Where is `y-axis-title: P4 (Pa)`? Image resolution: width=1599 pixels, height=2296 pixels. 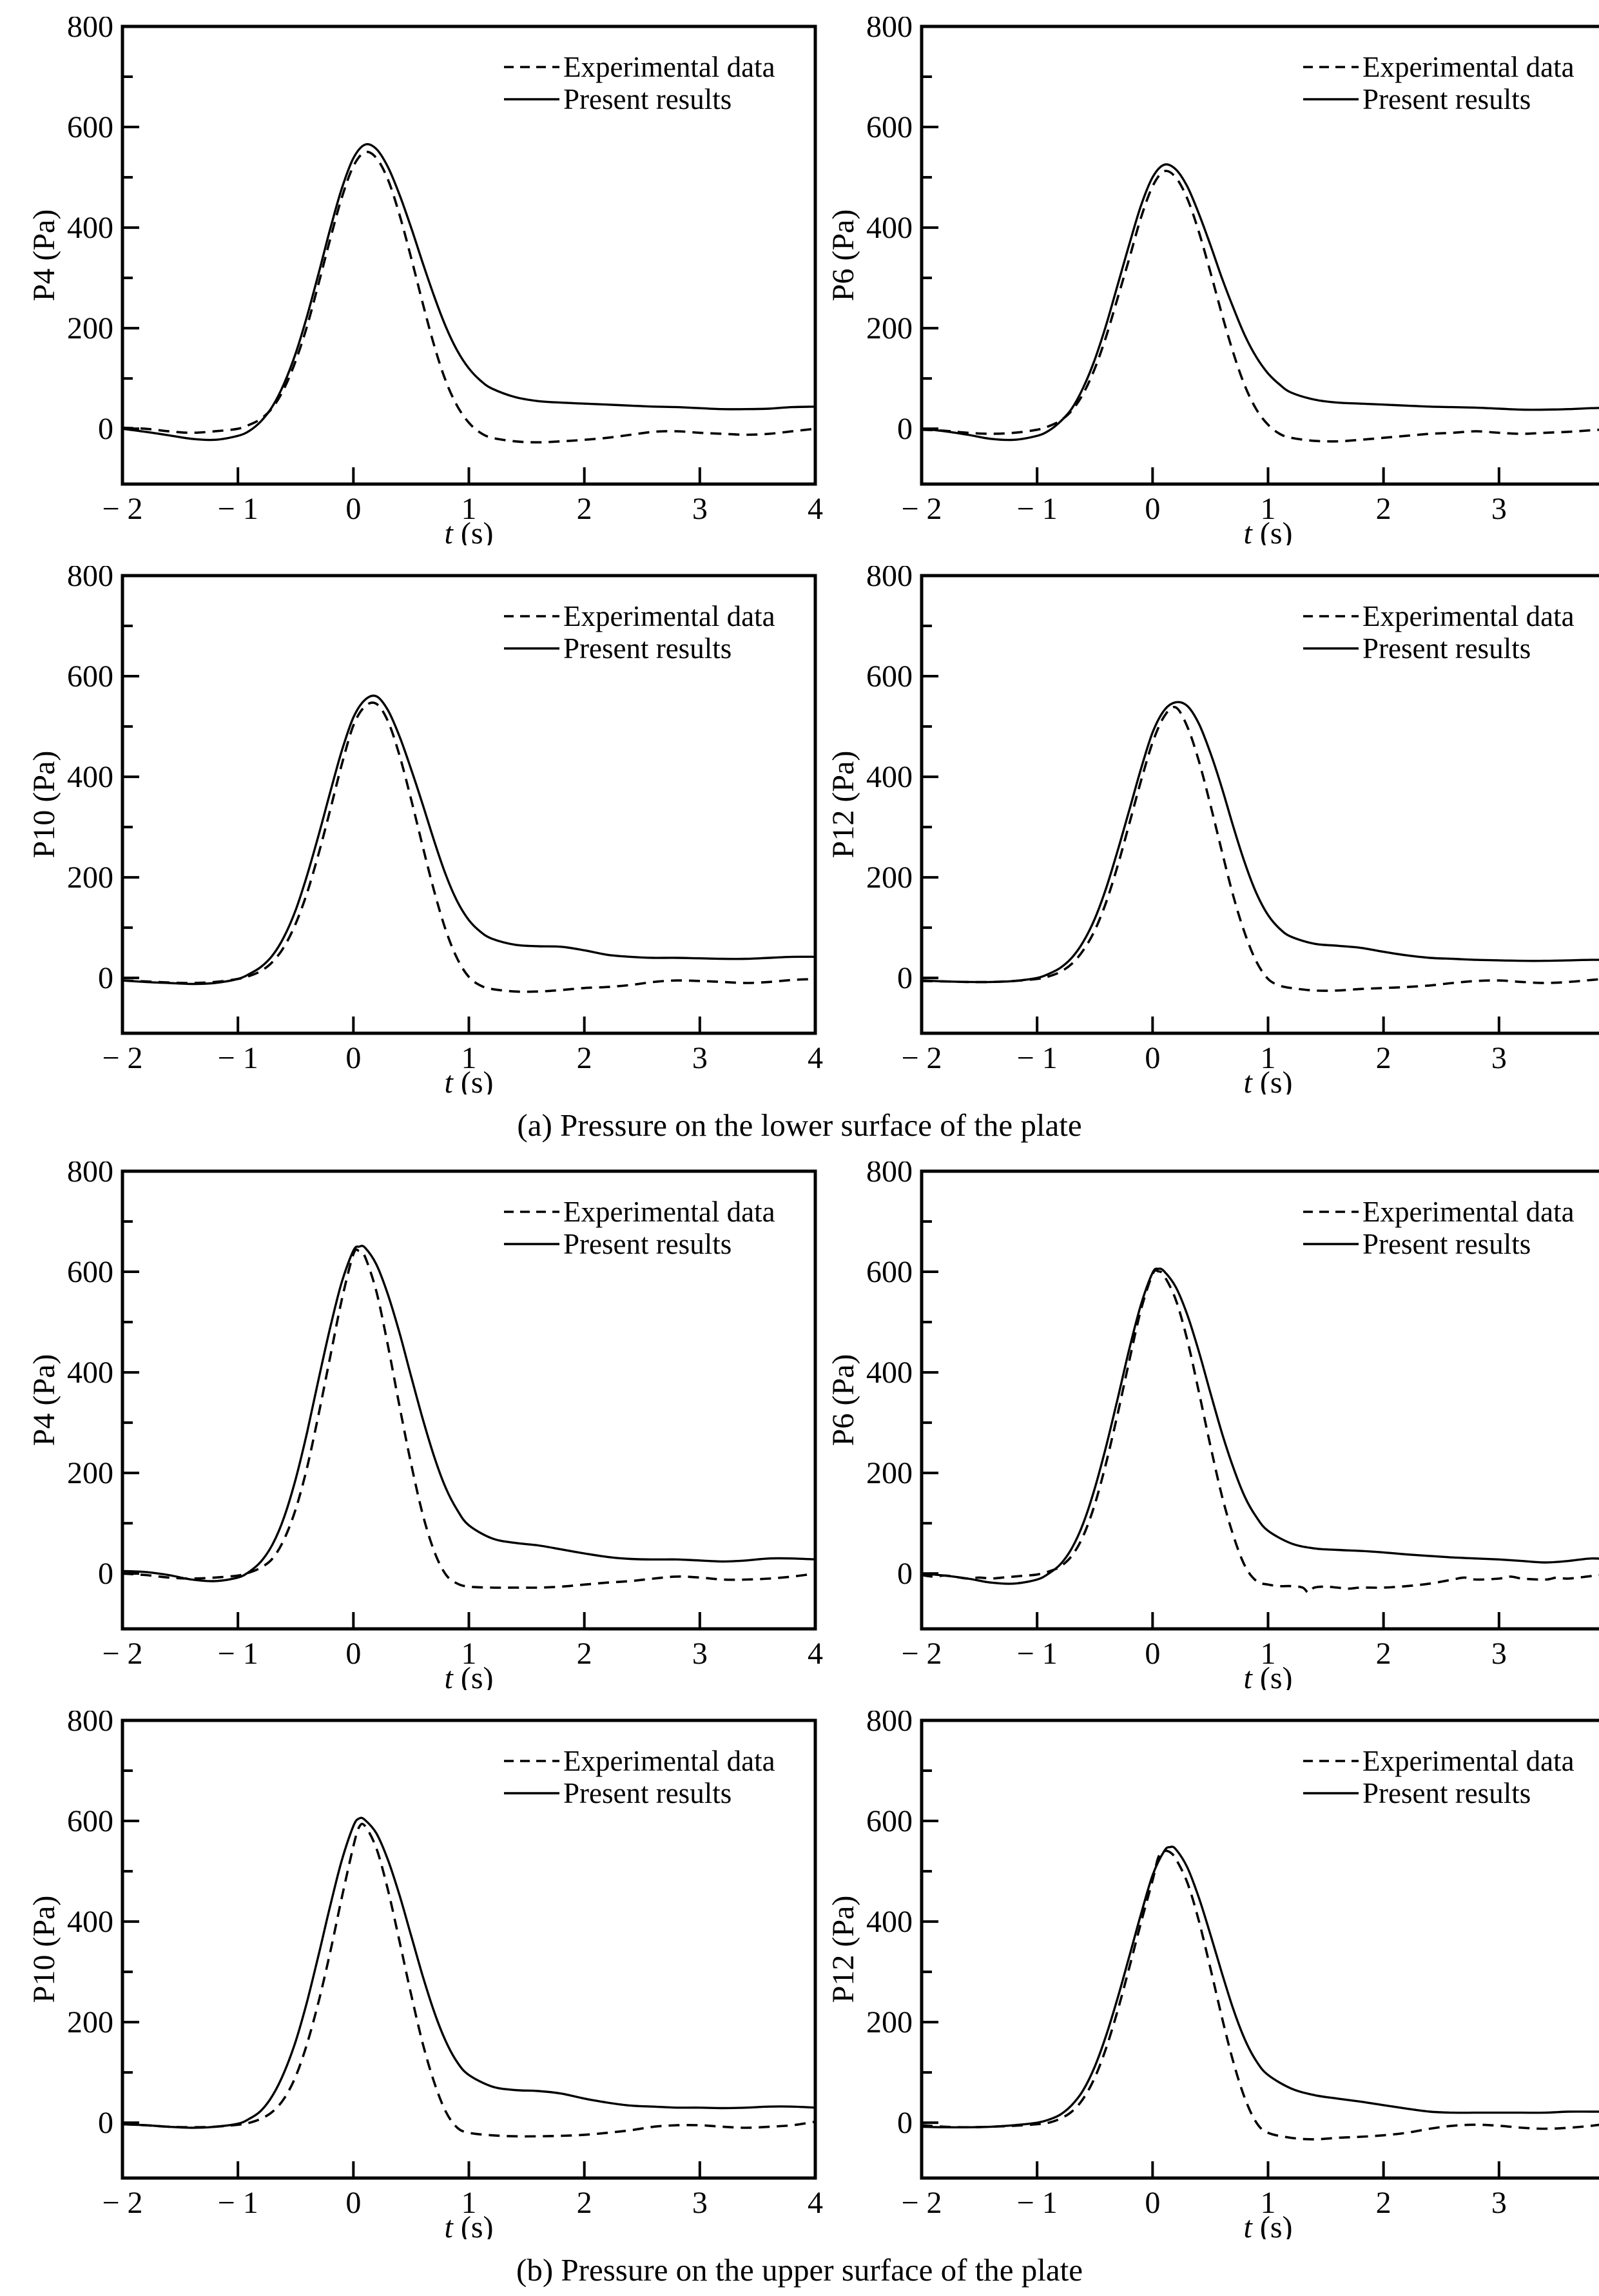 y-axis-title: P4 (Pa) is located at coordinates (44, 255).